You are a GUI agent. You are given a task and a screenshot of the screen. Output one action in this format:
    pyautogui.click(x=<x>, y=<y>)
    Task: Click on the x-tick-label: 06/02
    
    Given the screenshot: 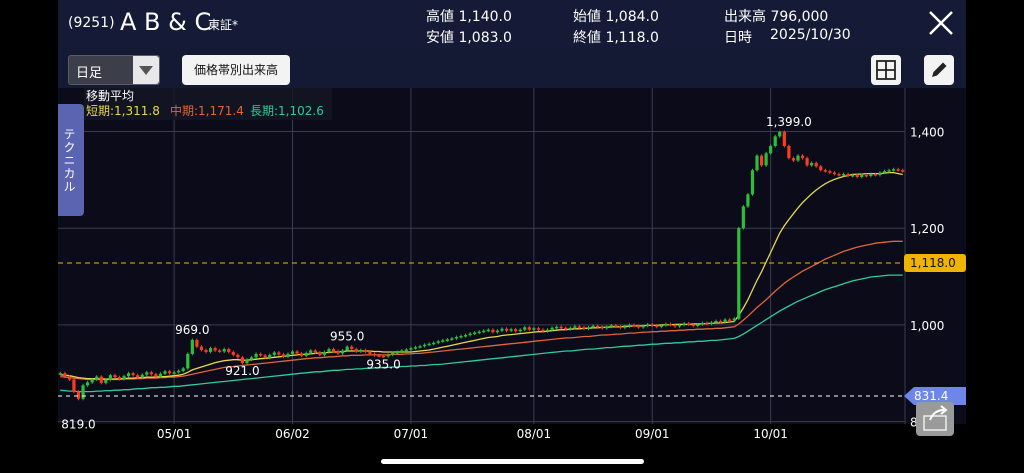 What is the action you would take?
    pyautogui.click(x=292, y=434)
    